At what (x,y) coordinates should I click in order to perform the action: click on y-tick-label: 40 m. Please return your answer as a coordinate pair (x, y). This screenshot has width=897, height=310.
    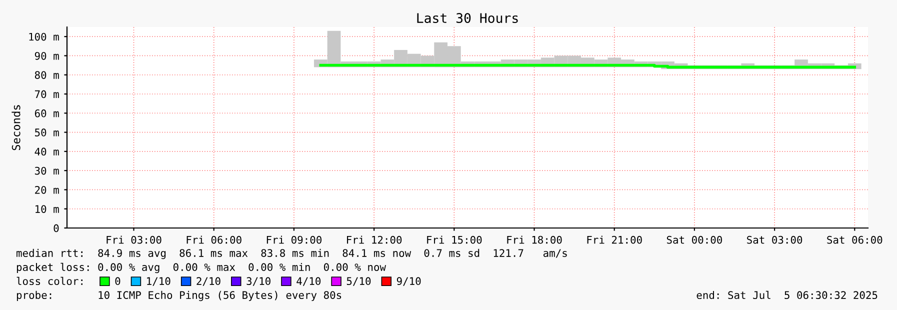
    Looking at the image, I should click on (46, 152).